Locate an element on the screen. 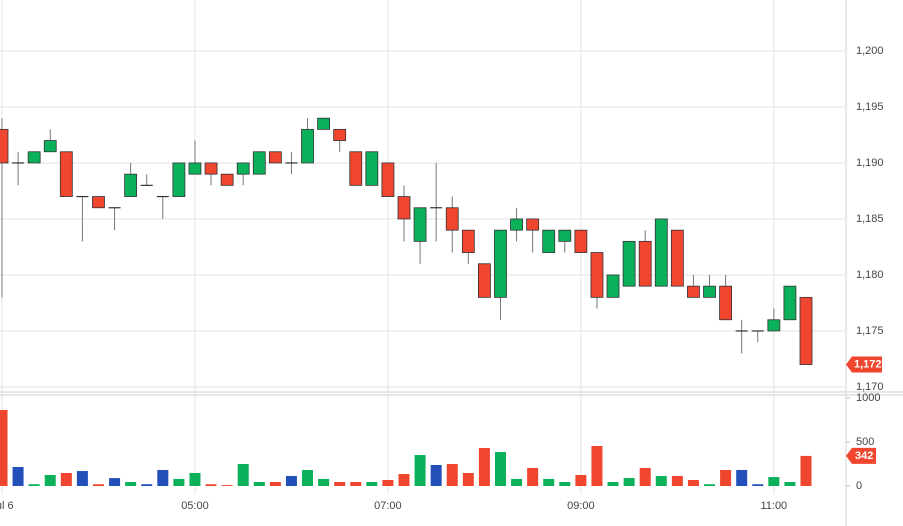  volume-tag is located at coordinates (861, 455).